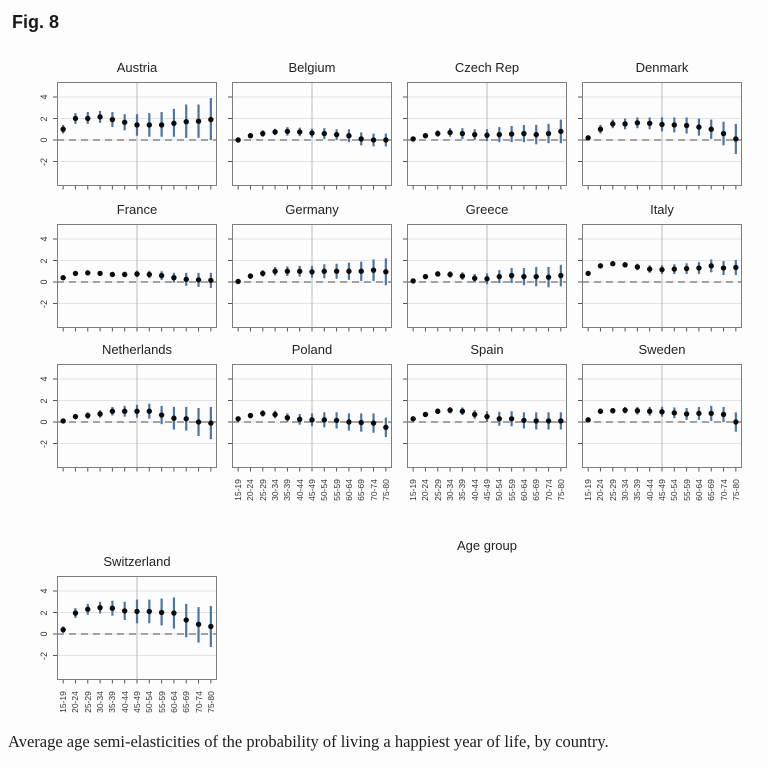 The image size is (768, 768). I want to click on panel-greece: Greece, so click(485, 267).